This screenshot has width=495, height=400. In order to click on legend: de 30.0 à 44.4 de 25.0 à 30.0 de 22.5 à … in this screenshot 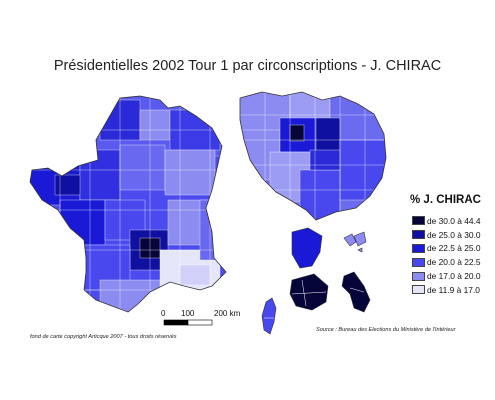, I will do `click(446, 255)`.